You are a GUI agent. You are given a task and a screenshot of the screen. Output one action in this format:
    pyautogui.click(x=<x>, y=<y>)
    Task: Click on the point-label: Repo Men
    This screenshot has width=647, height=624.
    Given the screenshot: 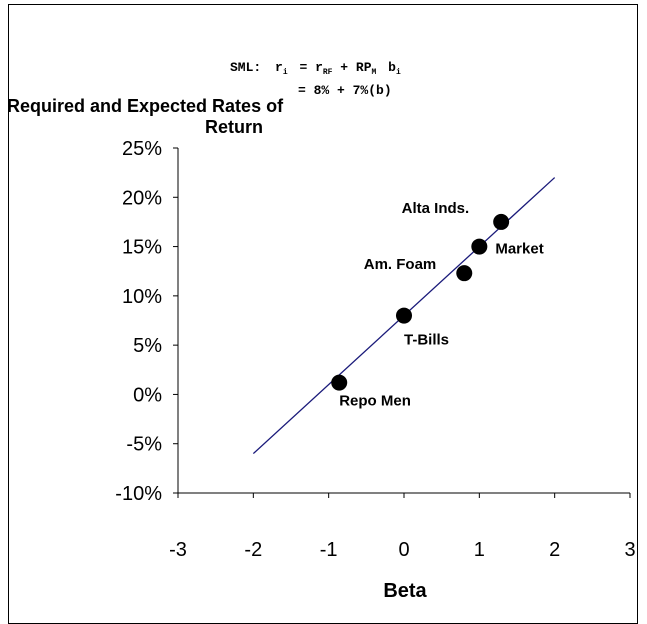 What is the action you would take?
    pyautogui.click(x=375, y=401)
    